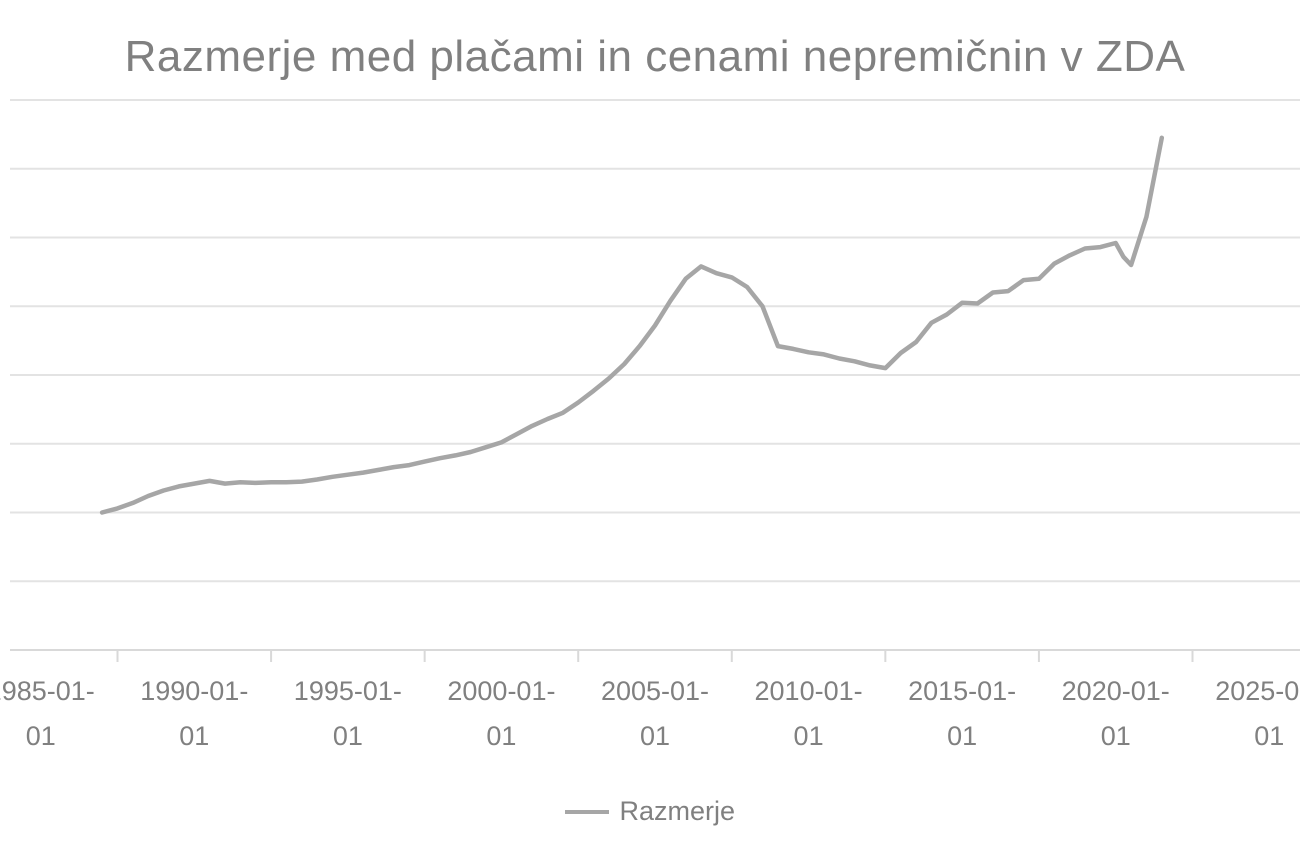  Describe the element at coordinates (194, 713) in the screenshot. I see `x-tick-label: 1990-01-01` at that location.